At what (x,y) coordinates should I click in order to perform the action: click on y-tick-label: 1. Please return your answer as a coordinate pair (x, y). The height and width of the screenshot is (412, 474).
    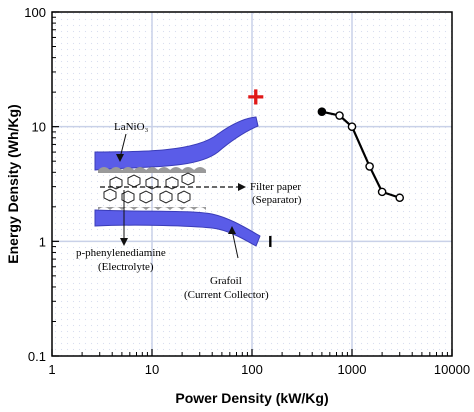
    Looking at the image, I should click on (42, 241).